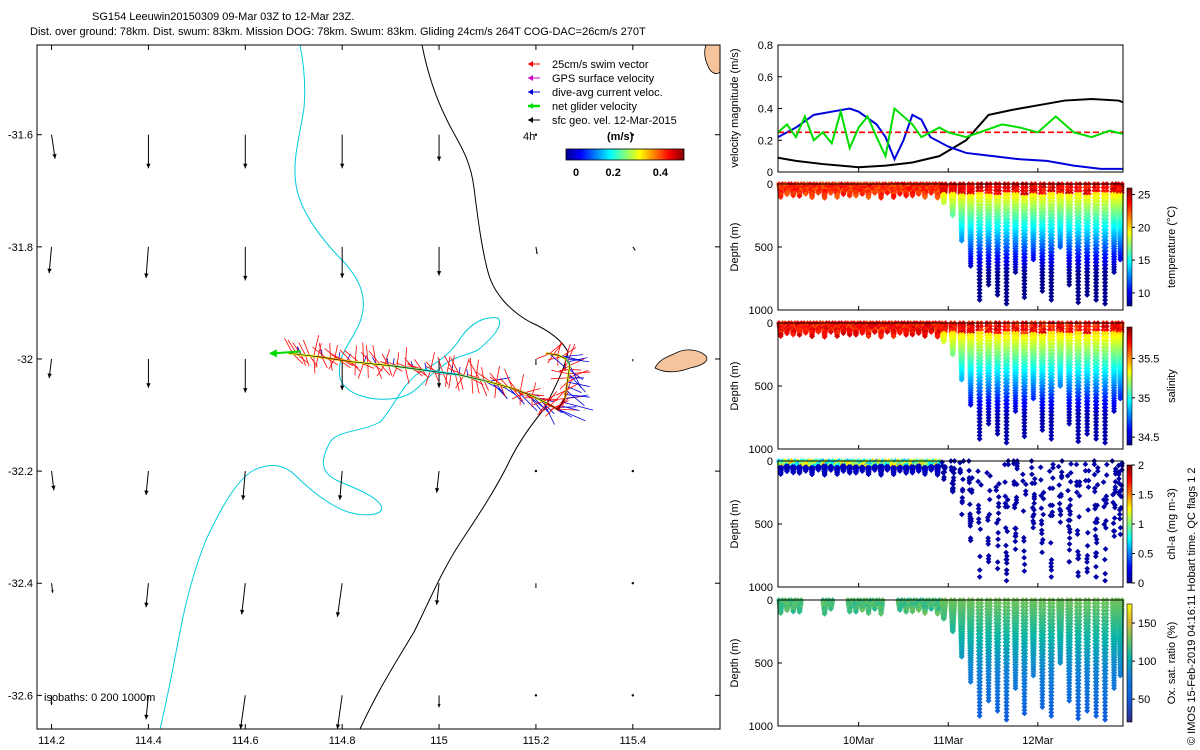  I want to click on coast-land, so click(712, 59).